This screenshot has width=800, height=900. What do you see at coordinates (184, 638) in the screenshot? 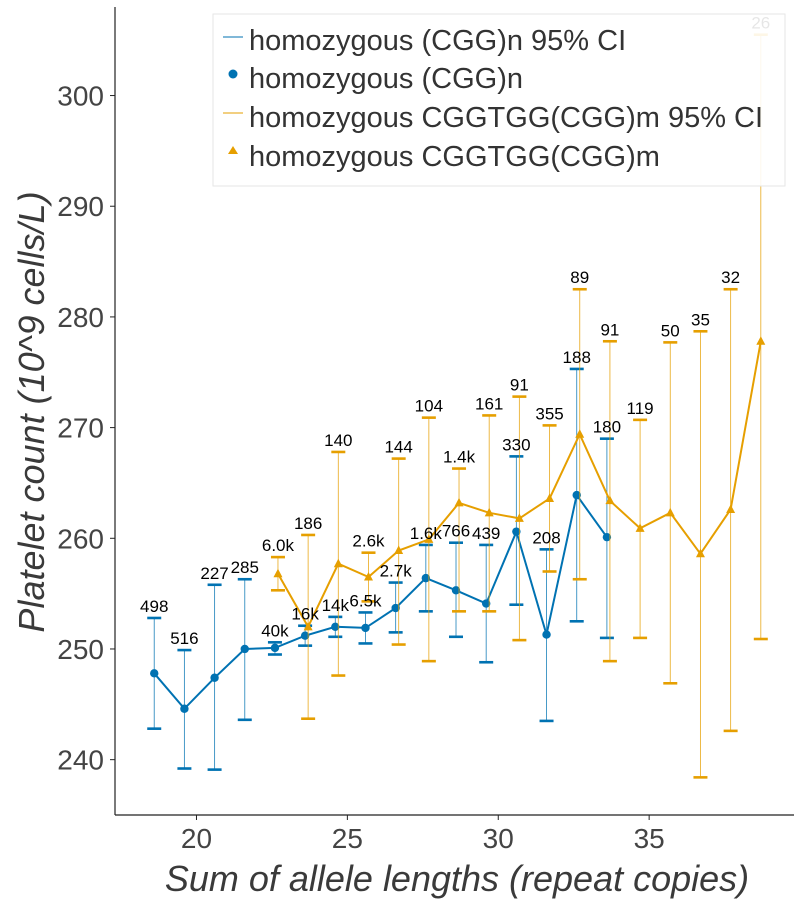
I see `count-label-cgg-1: 516` at bounding box center [184, 638].